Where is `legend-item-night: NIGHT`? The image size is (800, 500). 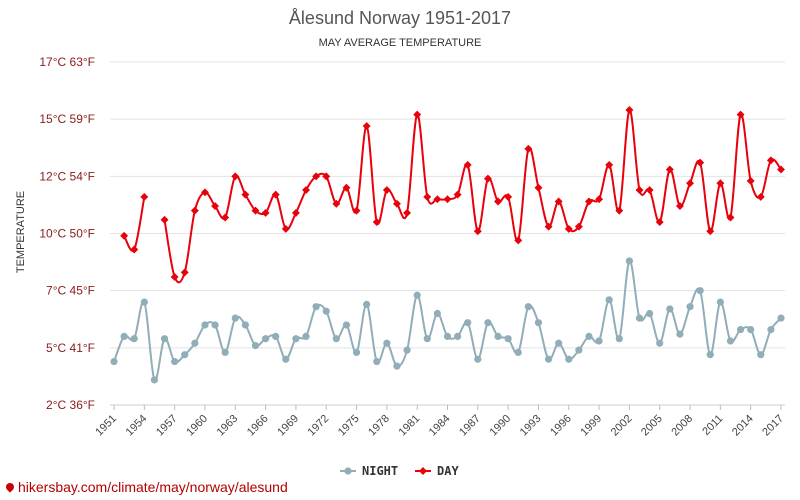 legend-item-night: NIGHT is located at coordinates (369, 471).